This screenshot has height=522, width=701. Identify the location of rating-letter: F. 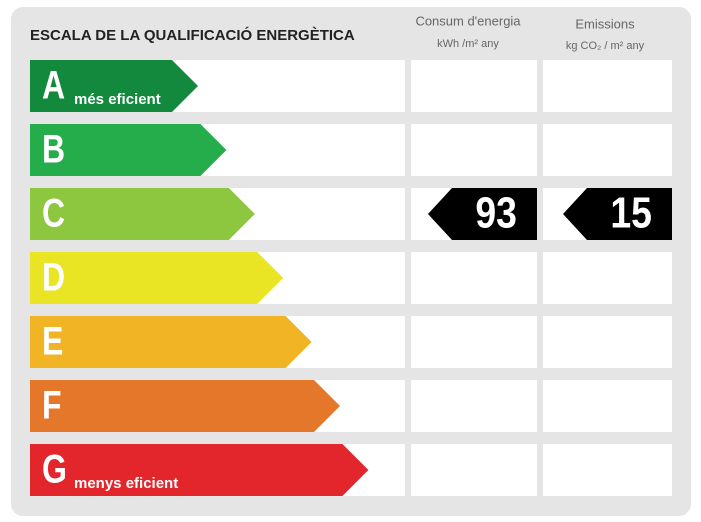
(52, 404).